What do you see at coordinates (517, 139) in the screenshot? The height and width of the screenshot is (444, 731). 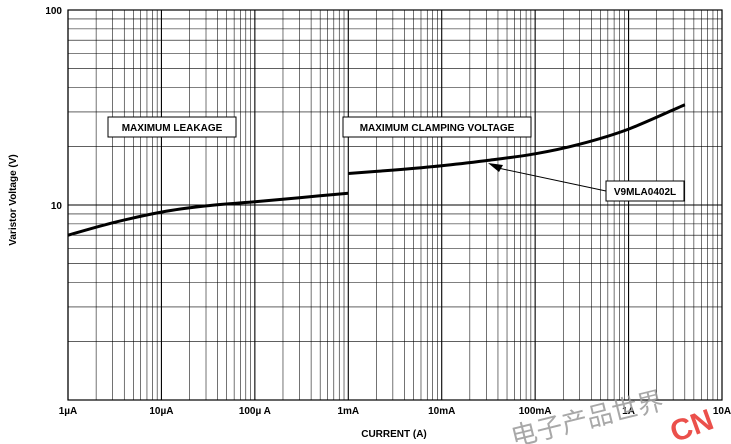 I see `clamping-curve` at bounding box center [517, 139].